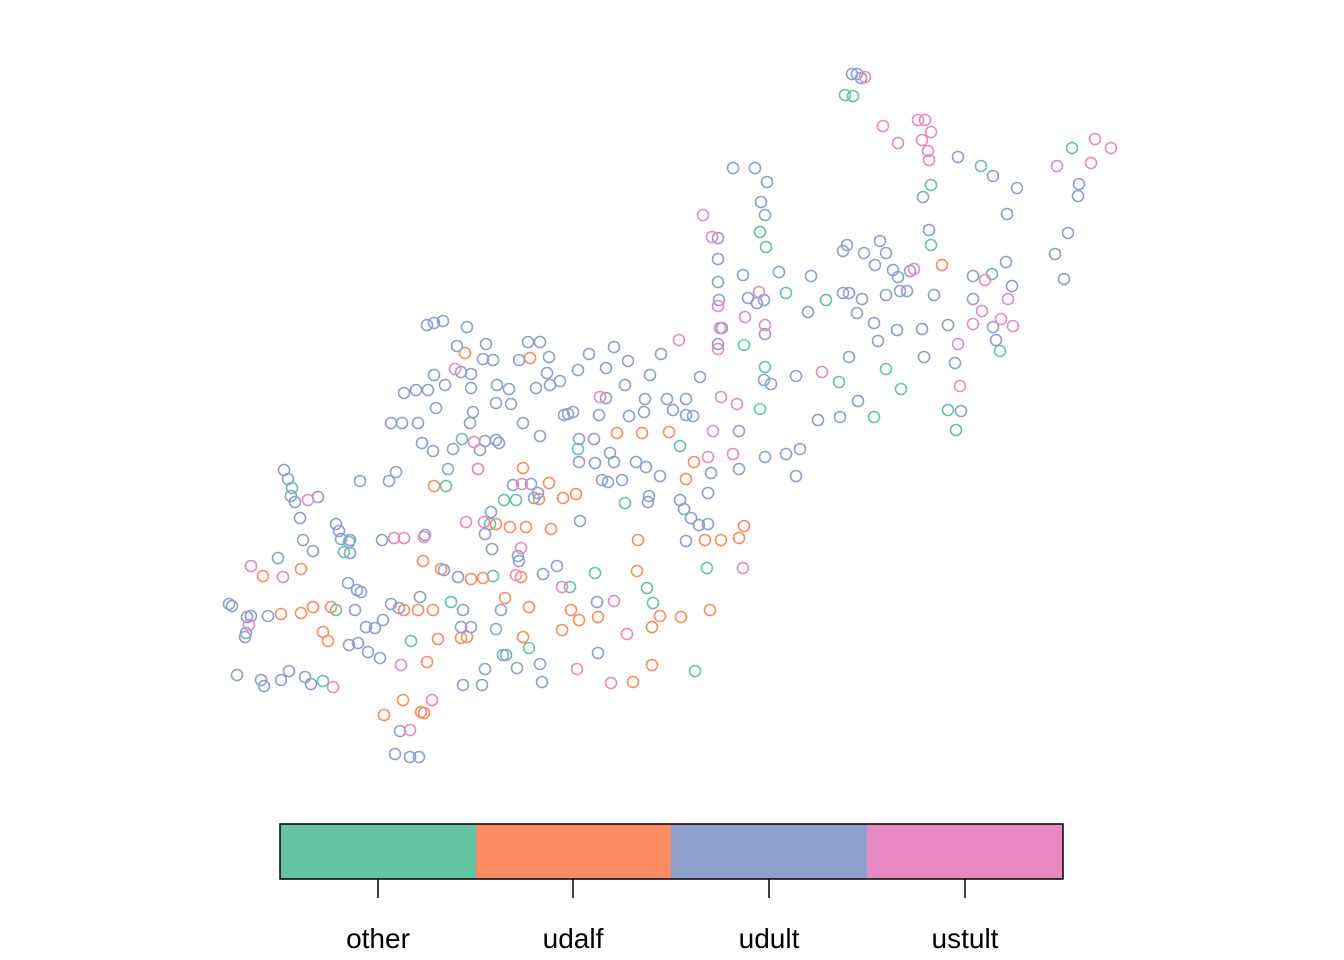  Describe the element at coordinates (378, 851) in the screenshot. I see `legend-swatch-other` at that location.